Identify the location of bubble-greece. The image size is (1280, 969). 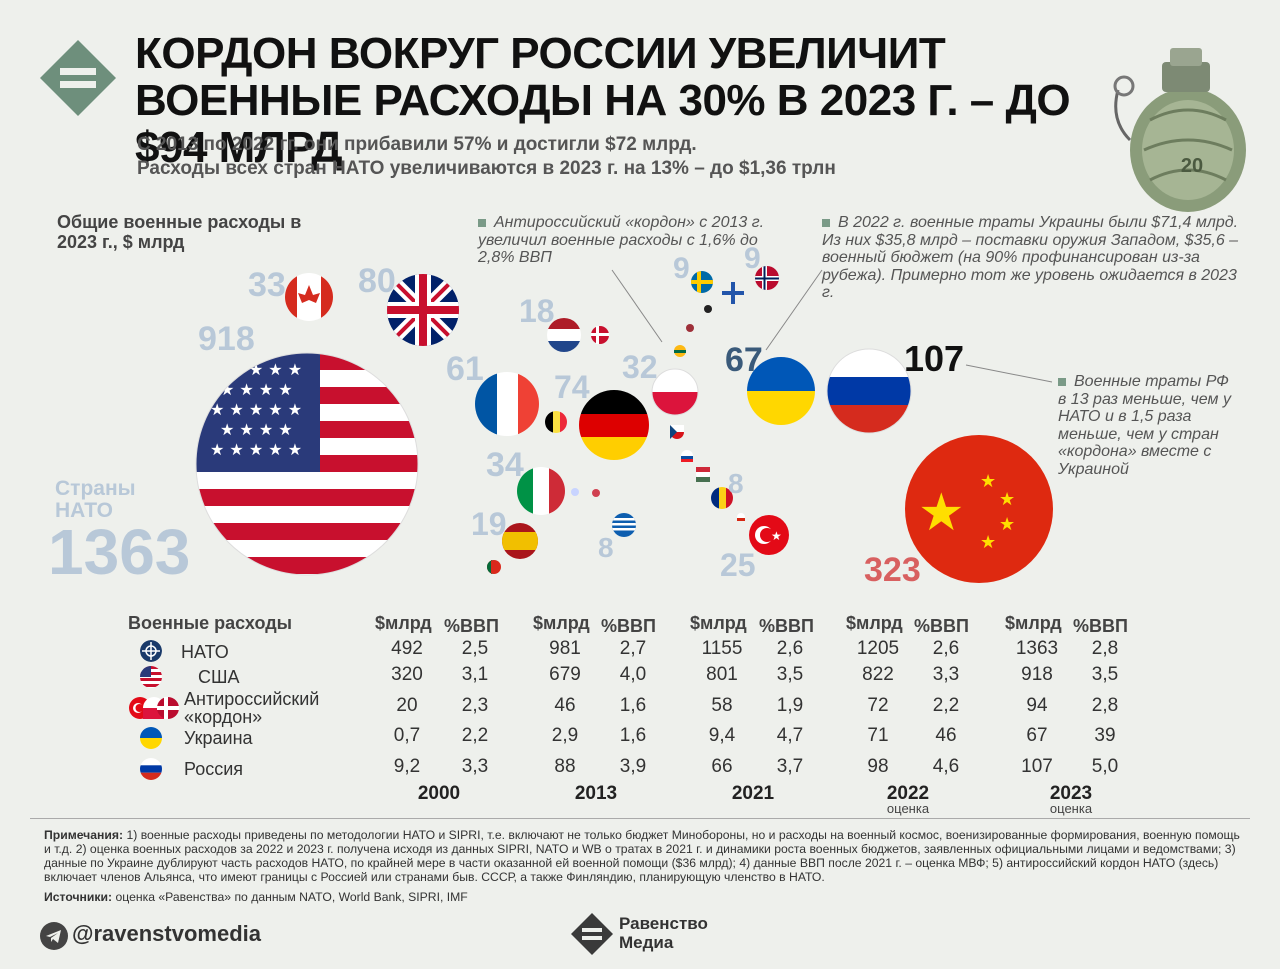
(624, 525).